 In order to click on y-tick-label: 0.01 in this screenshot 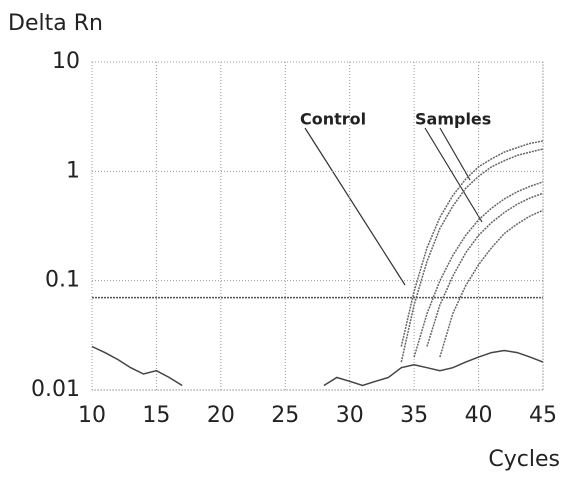, I will do `click(55, 389)`.